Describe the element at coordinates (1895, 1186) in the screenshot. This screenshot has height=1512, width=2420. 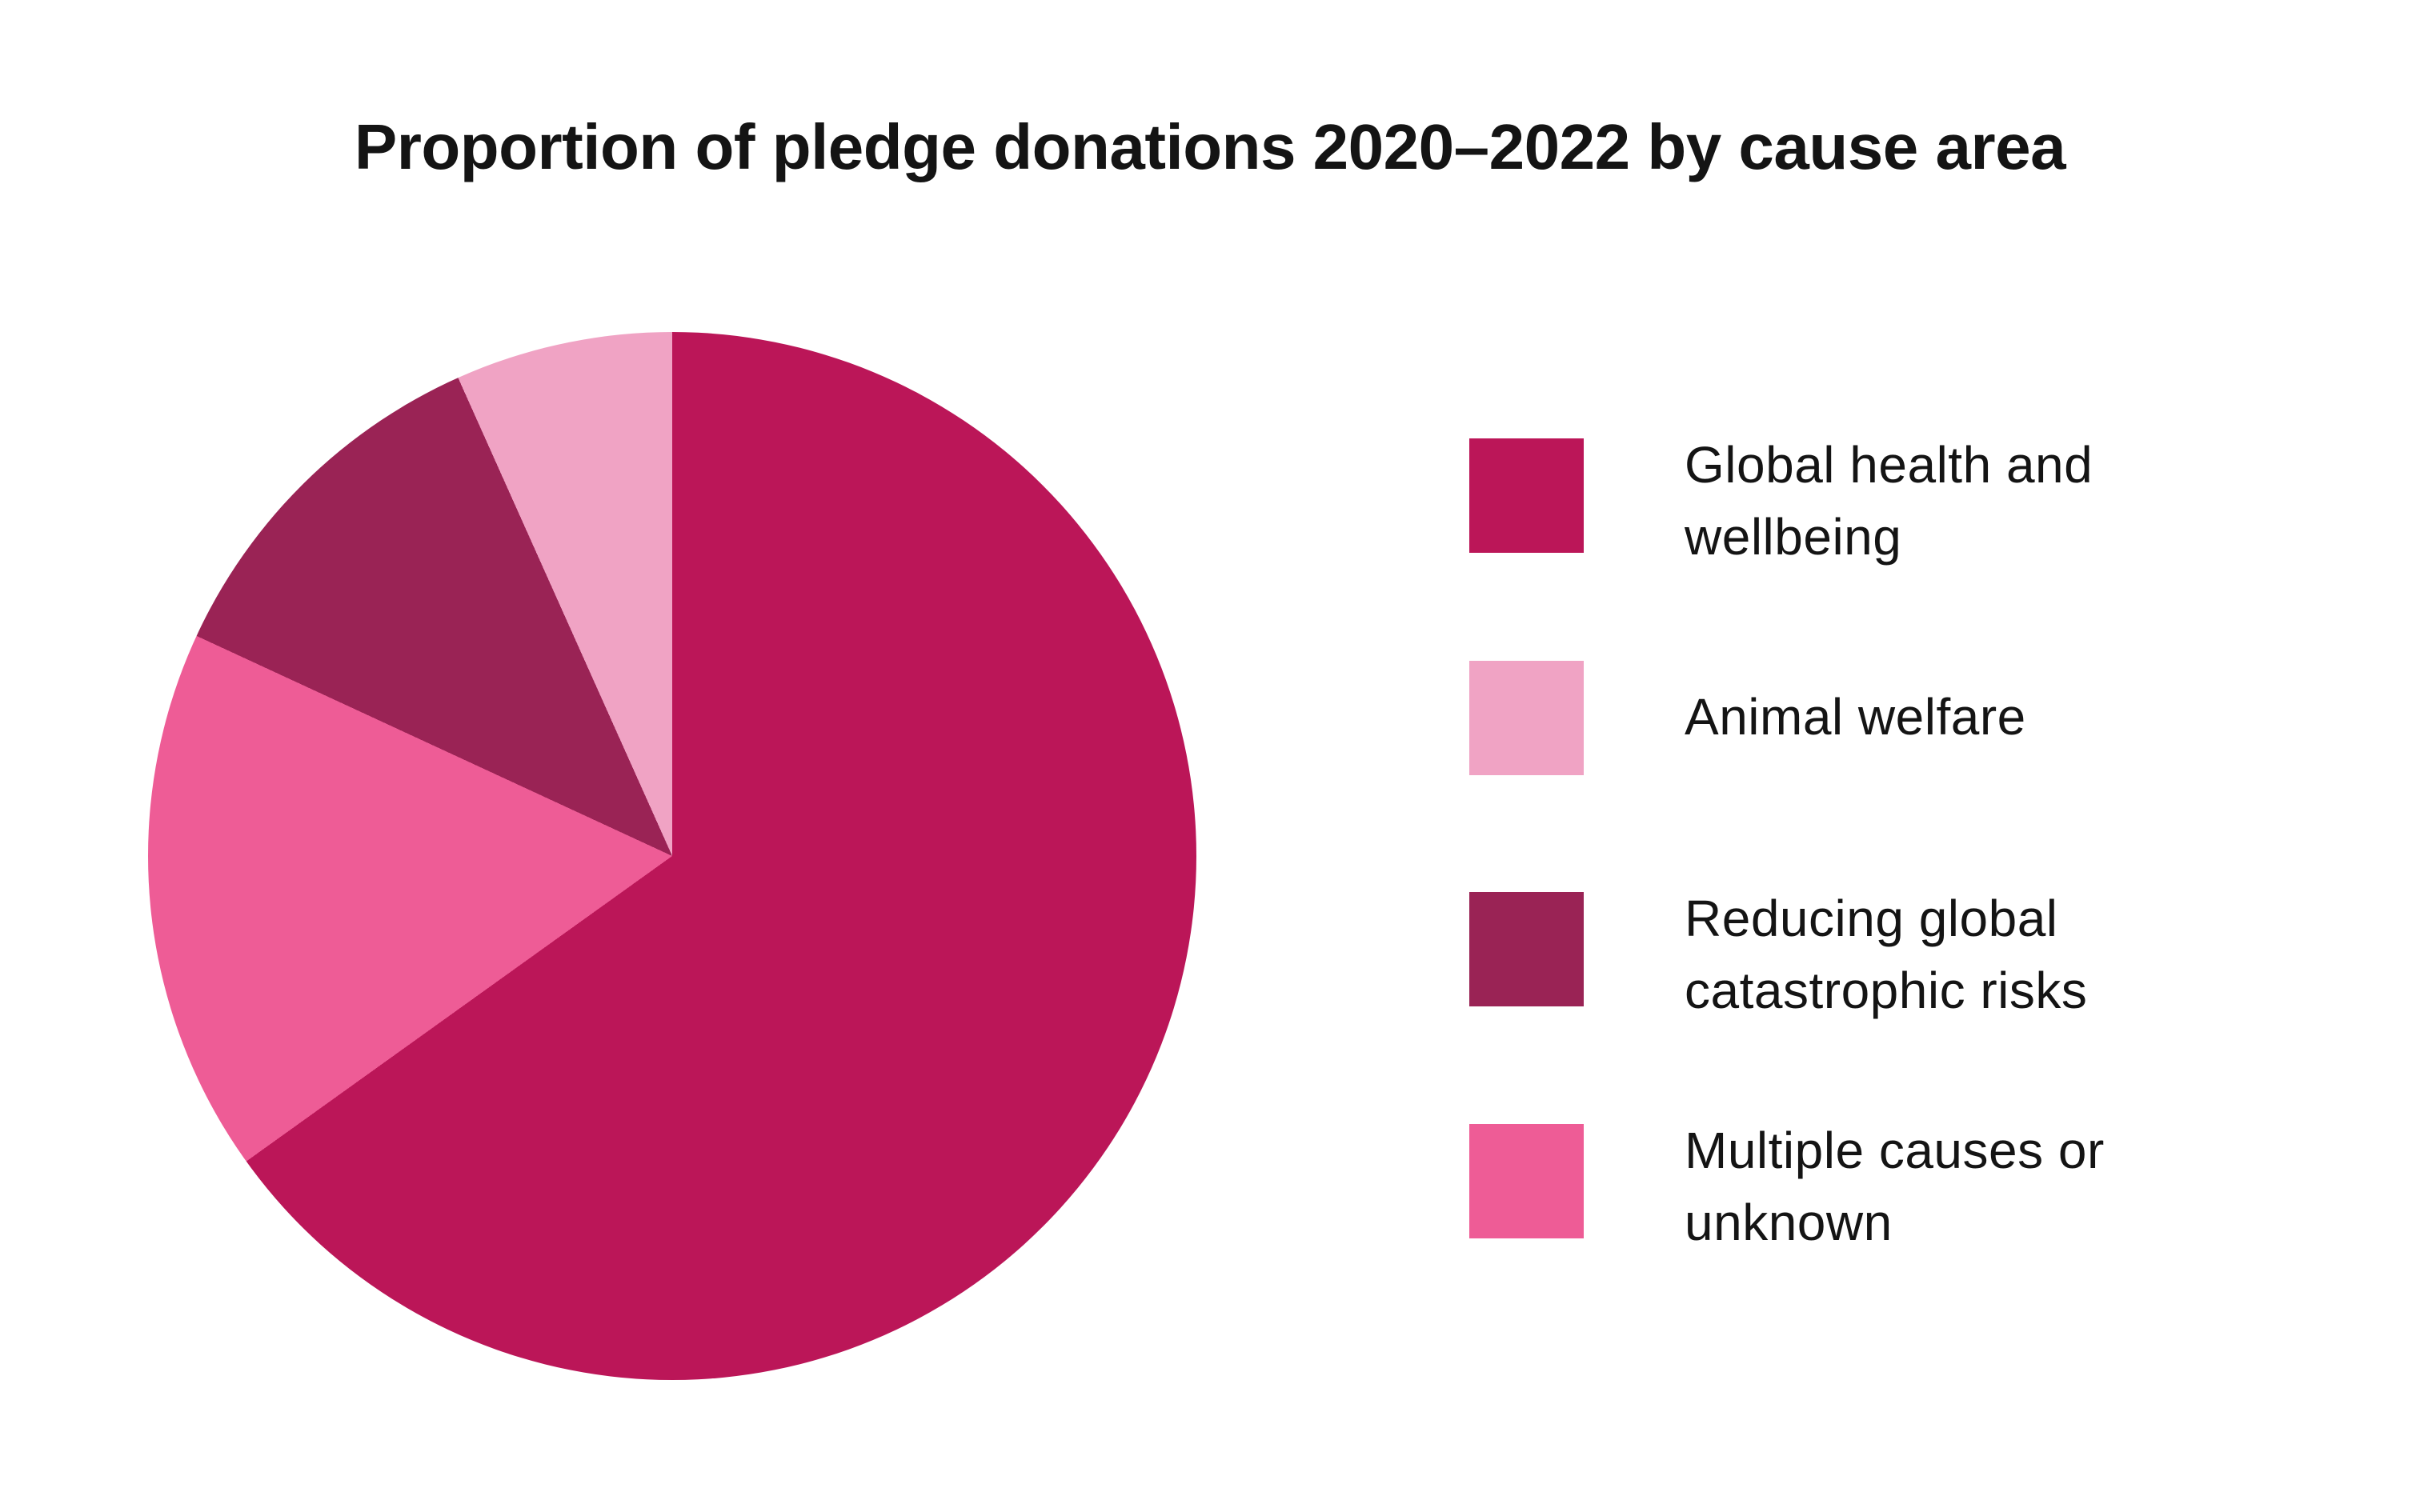
I see `legend-label-multiple-causes-or-unknown: Multiple causes or unknown` at that location.